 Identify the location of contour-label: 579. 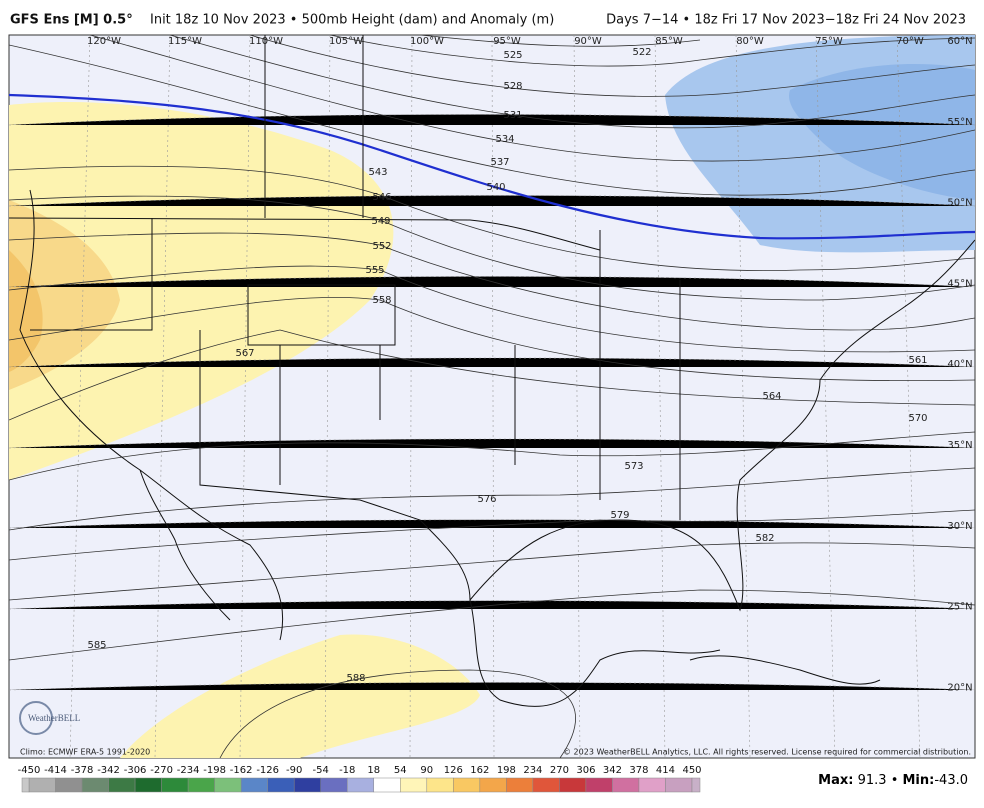
(619, 515).